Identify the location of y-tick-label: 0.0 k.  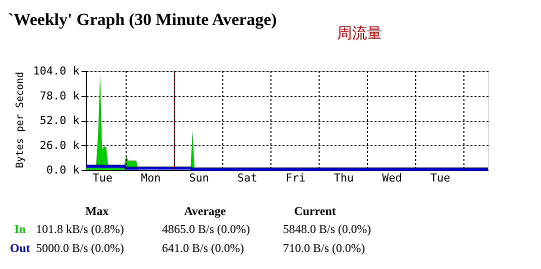
(63, 170).